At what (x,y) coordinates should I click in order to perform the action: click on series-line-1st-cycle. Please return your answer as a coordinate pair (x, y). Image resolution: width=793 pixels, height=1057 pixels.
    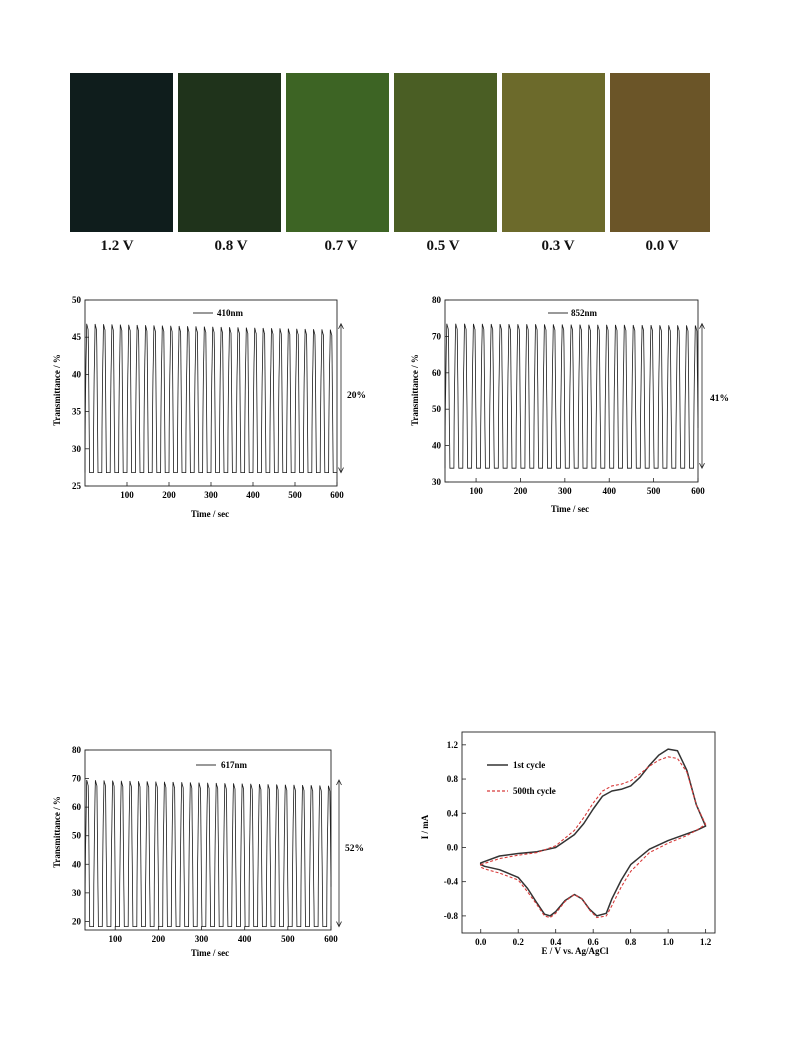
    Looking at the image, I should click on (593, 832).